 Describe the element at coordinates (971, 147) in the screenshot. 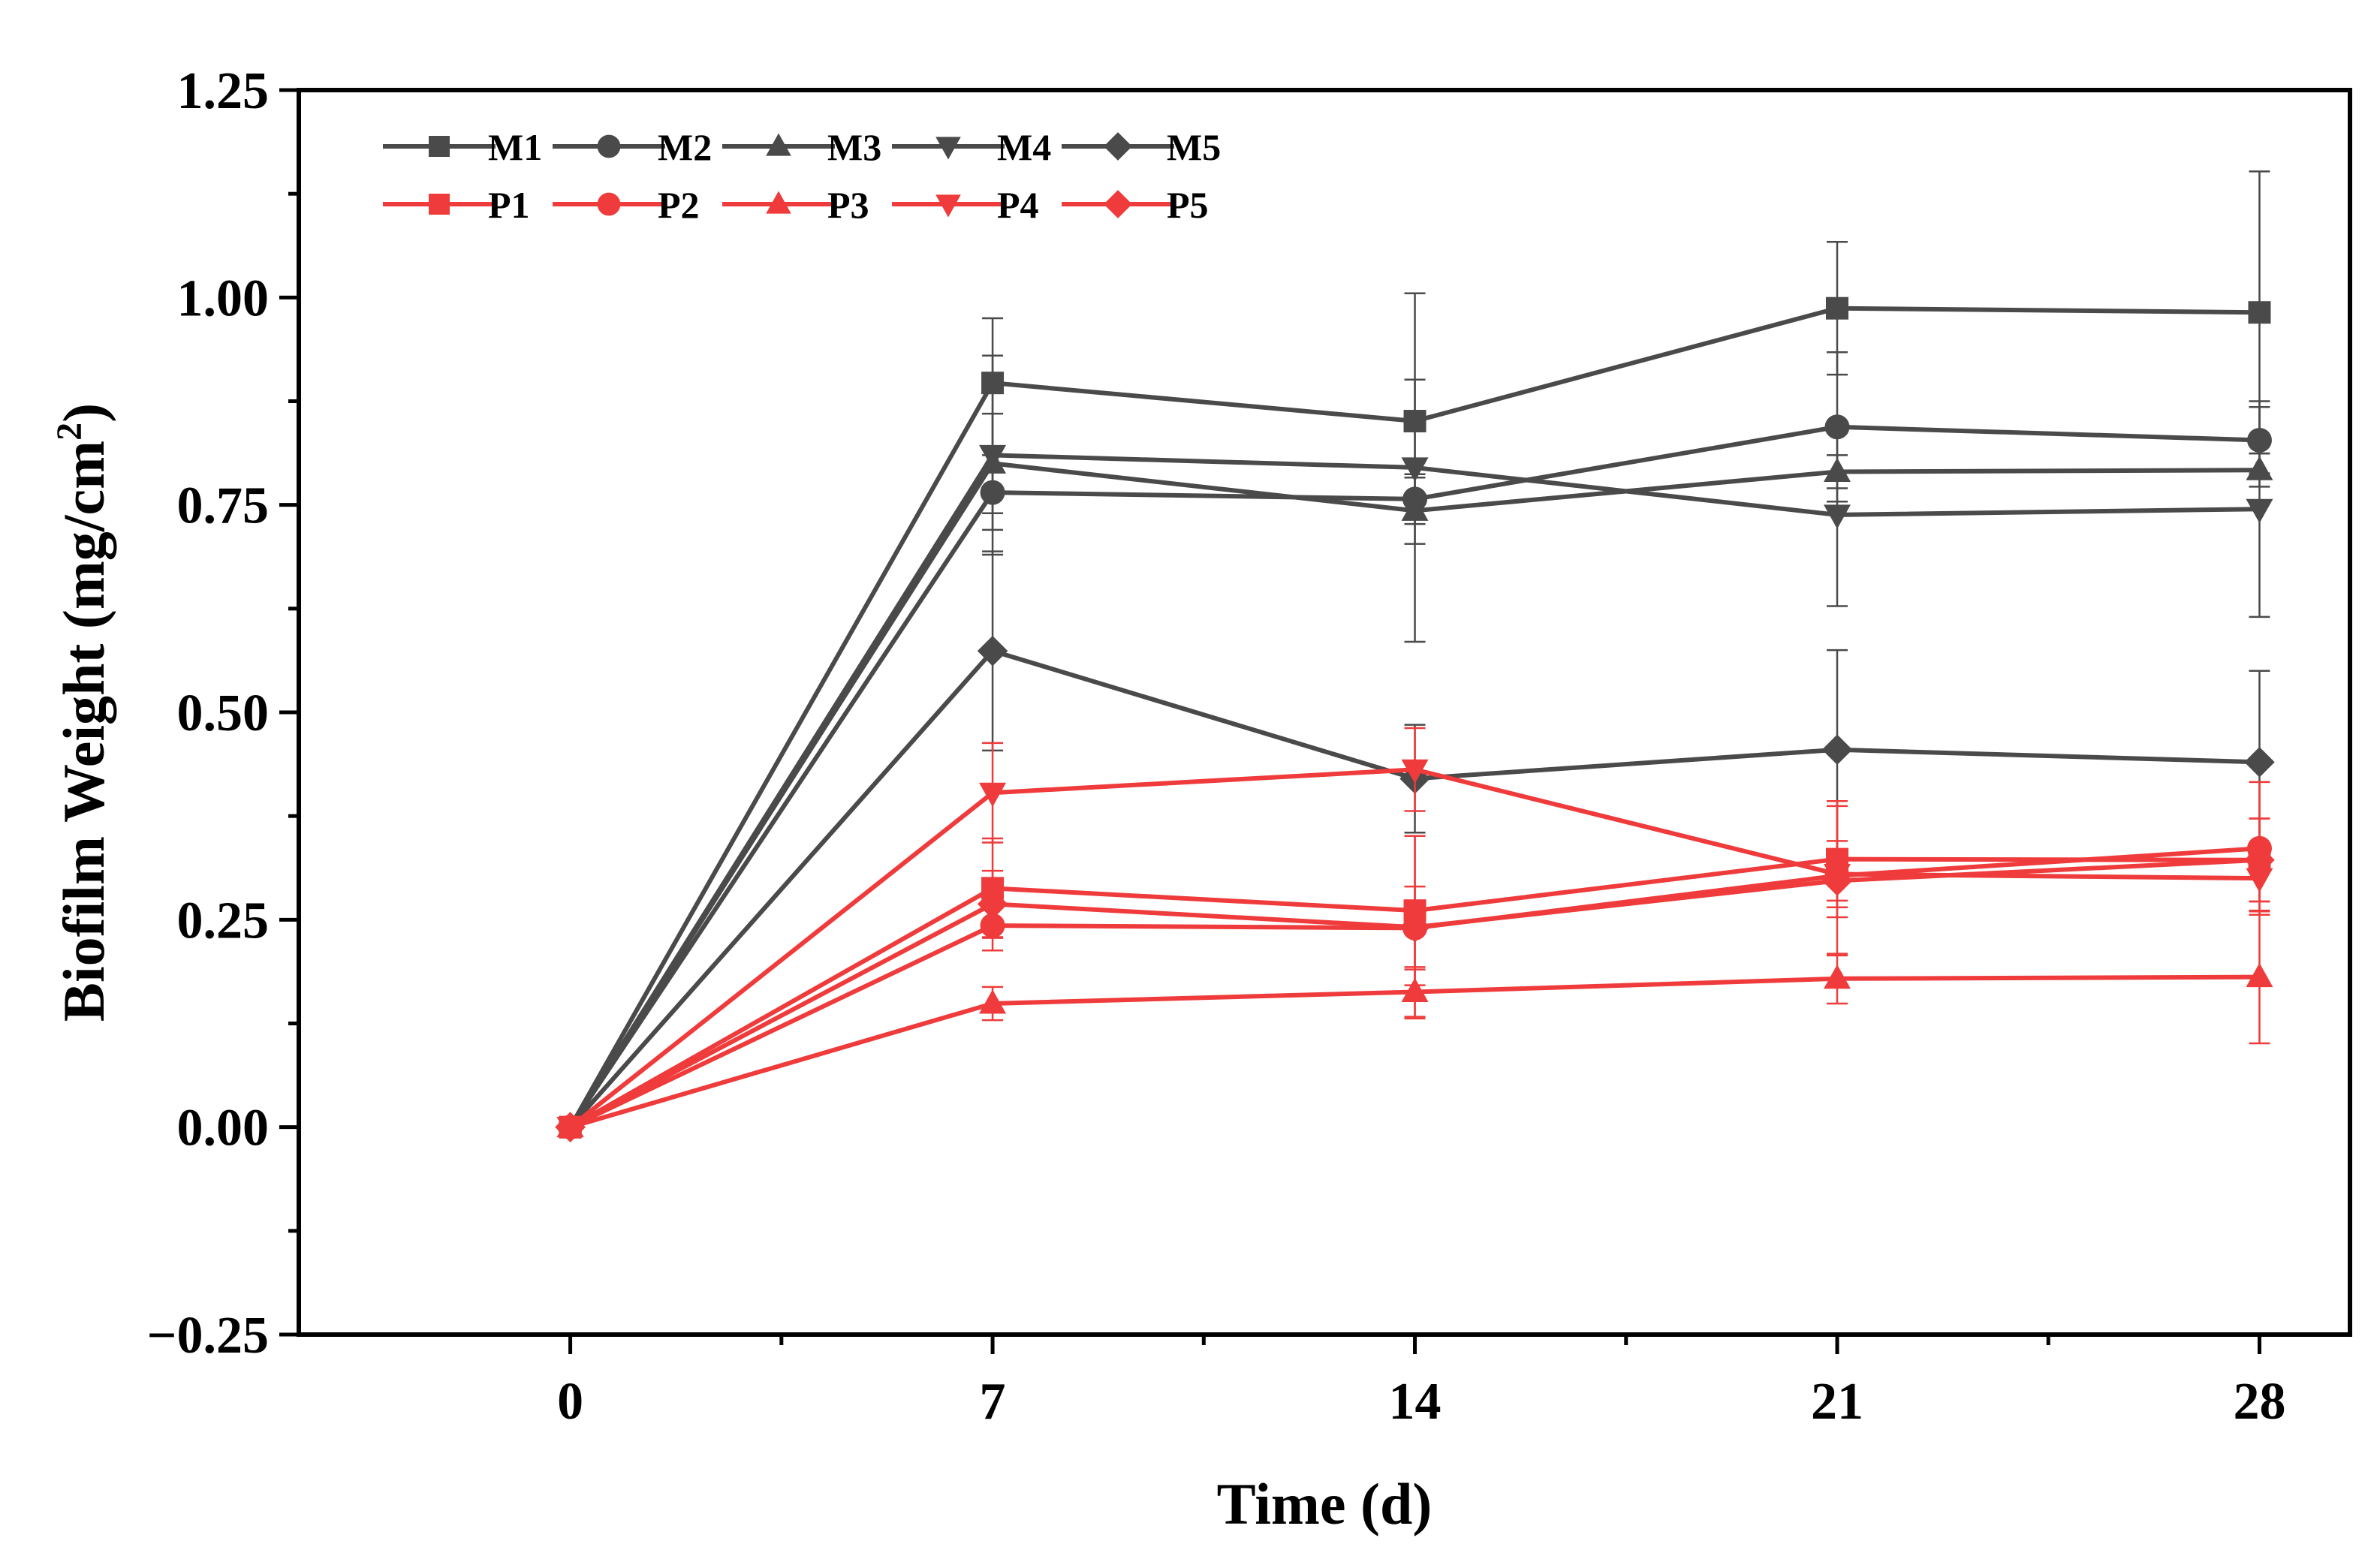

I see `legend-entry-m4: M4` at that location.